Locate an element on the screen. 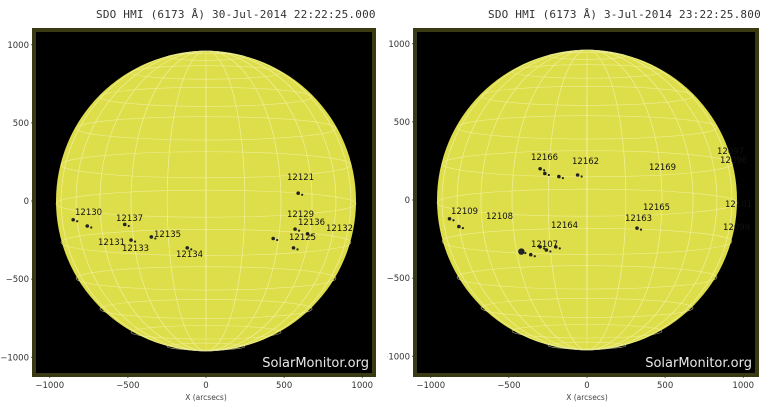 This screenshot has height=410, width=774. active-region-label: 12097 is located at coordinates (730, 152).